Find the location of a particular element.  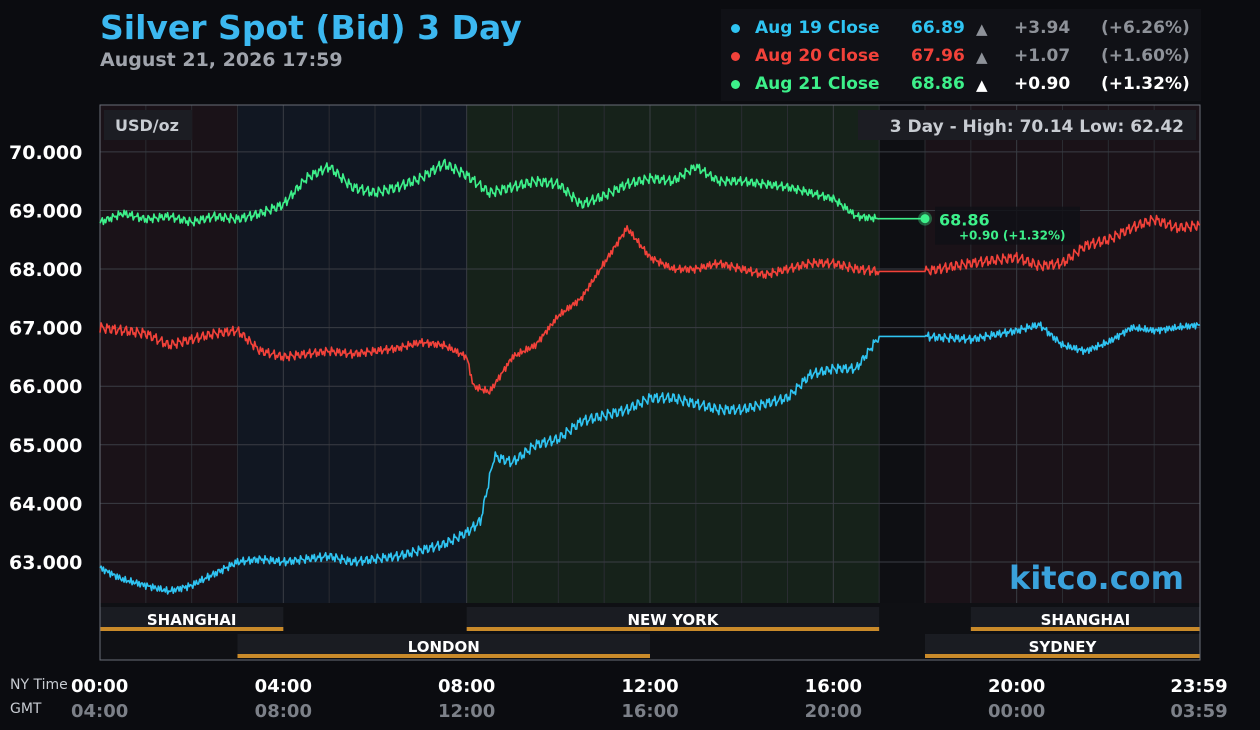

legend-label: Aug 20 Close is located at coordinates (817, 56).